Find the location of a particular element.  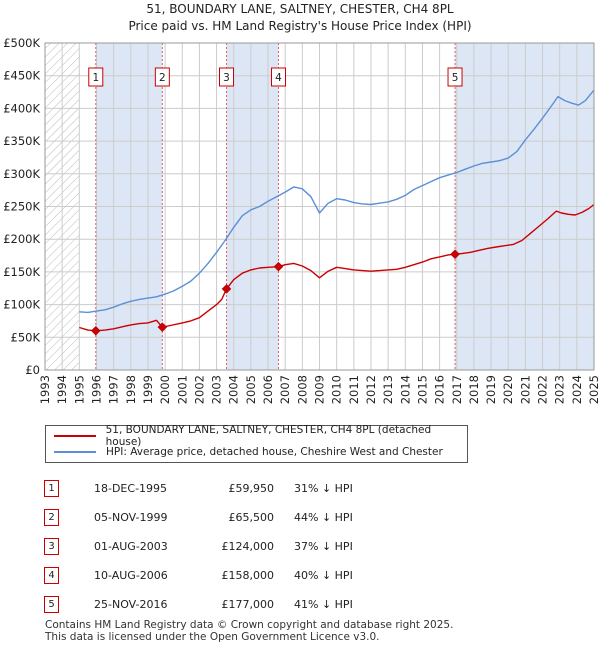

x-tick-label: 2013 is located at coordinates (388, 389).